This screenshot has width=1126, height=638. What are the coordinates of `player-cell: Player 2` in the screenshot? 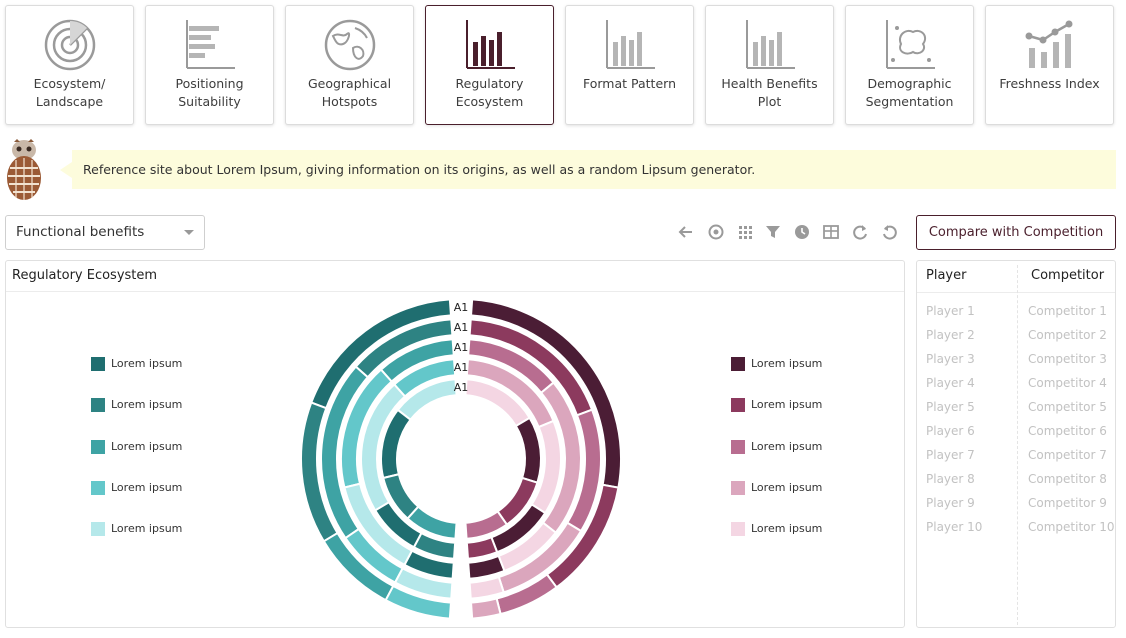 It's located at (950, 335).